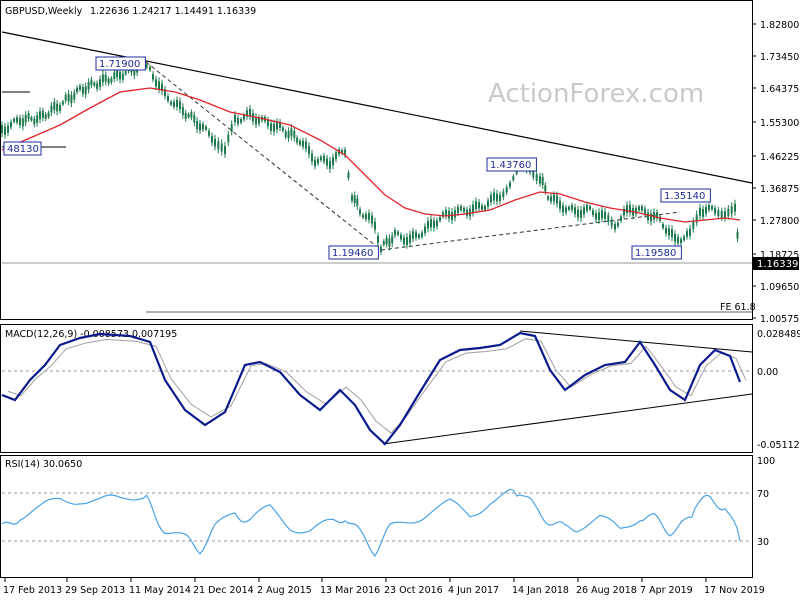  I want to click on annotation-label: 1.35140, so click(684, 196).